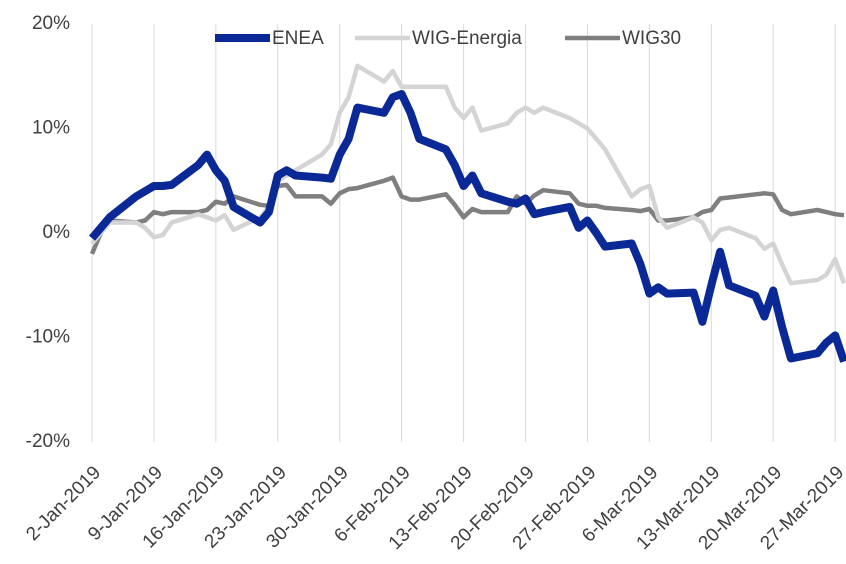 This screenshot has height=564, width=846. Describe the element at coordinates (467, 38) in the screenshot. I see `legend-label: WIG-Energia` at that location.